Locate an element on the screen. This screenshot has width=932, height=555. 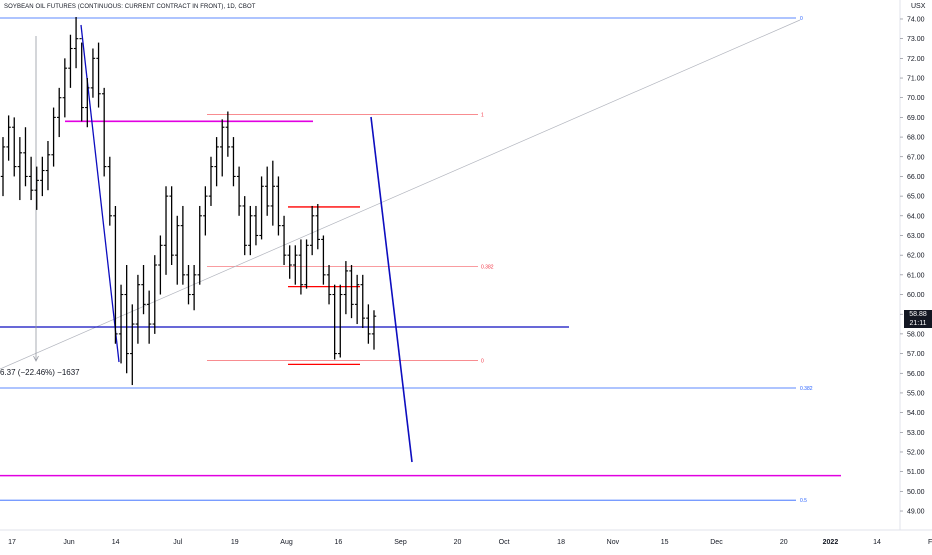
y-tick-label: 53.00 is located at coordinates (916, 433).